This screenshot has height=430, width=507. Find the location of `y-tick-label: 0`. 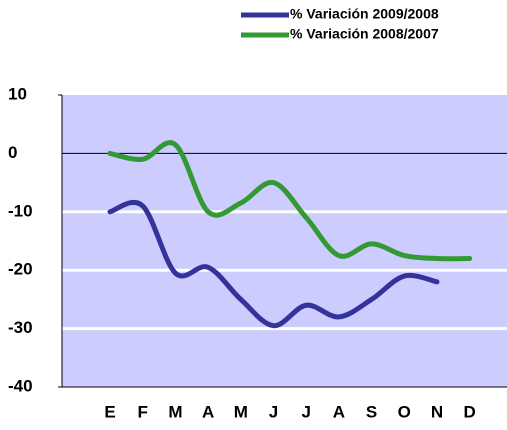

y-tick-label: 0 is located at coordinates (12, 152).